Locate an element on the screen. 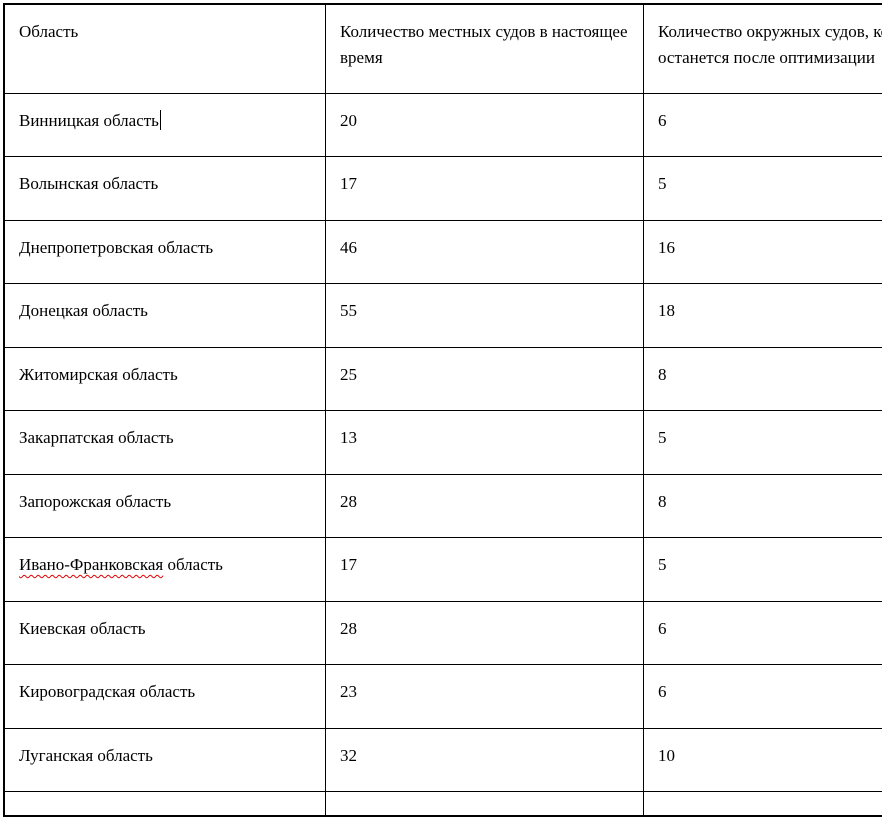 The width and height of the screenshot is (882, 817). region-cell: Кировоградская область is located at coordinates (165, 697).